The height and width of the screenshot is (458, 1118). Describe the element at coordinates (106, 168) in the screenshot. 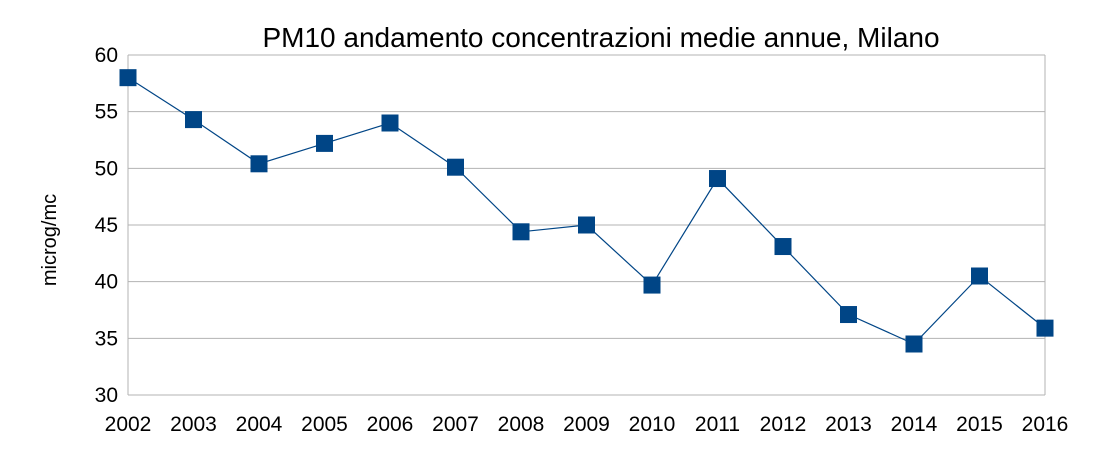

I see `y-tick-label: 50` at that location.